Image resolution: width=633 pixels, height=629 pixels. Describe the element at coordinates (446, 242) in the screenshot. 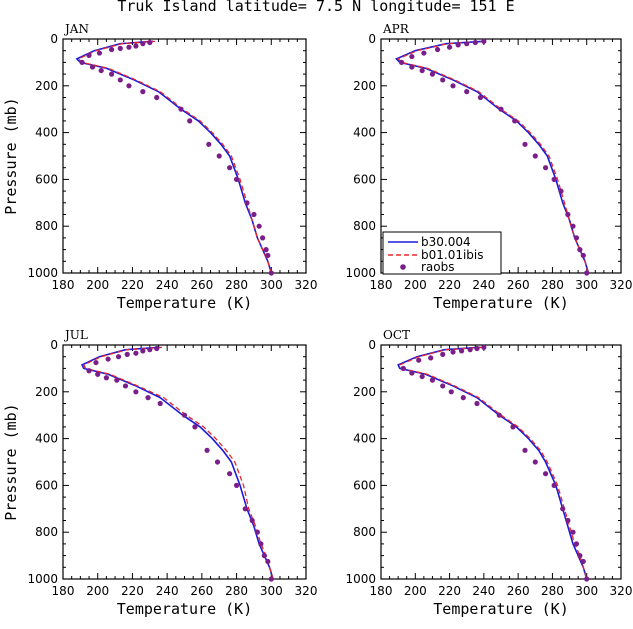

I see `legend-label-b30-004: b30.004` at that location.